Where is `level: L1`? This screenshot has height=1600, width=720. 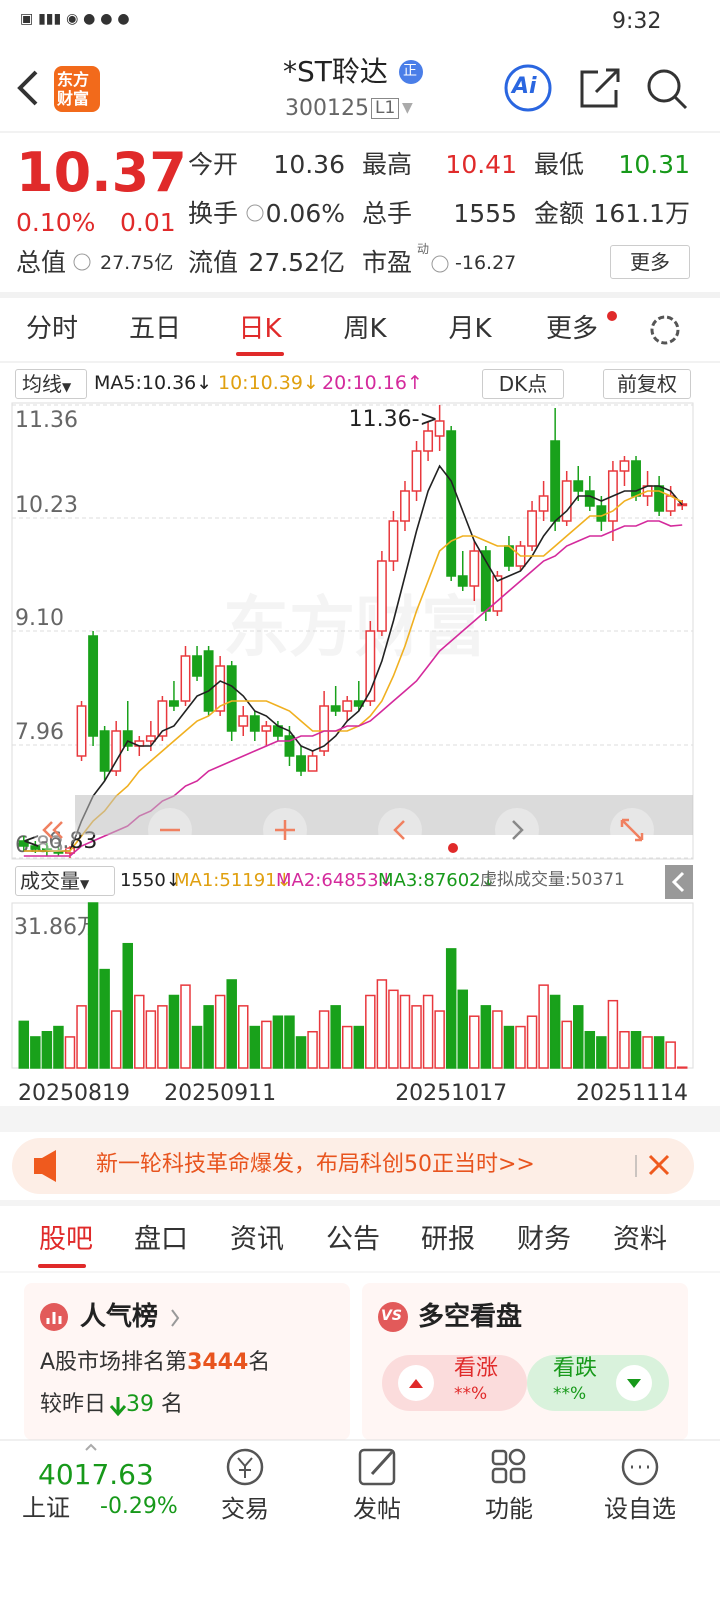
level: L1 is located at coordinates (385, 108).